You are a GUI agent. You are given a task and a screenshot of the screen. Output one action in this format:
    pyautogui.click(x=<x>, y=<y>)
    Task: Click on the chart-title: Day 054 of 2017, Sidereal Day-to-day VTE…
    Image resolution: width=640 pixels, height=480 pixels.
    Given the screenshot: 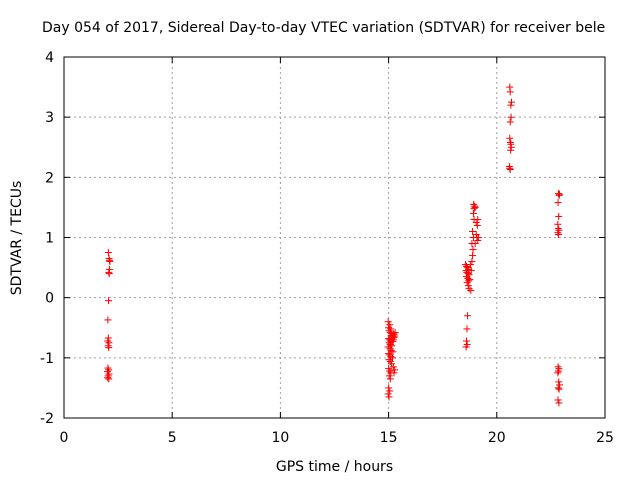 What is the action you would take?
    pyautogui.click(x=323, y=28)
    